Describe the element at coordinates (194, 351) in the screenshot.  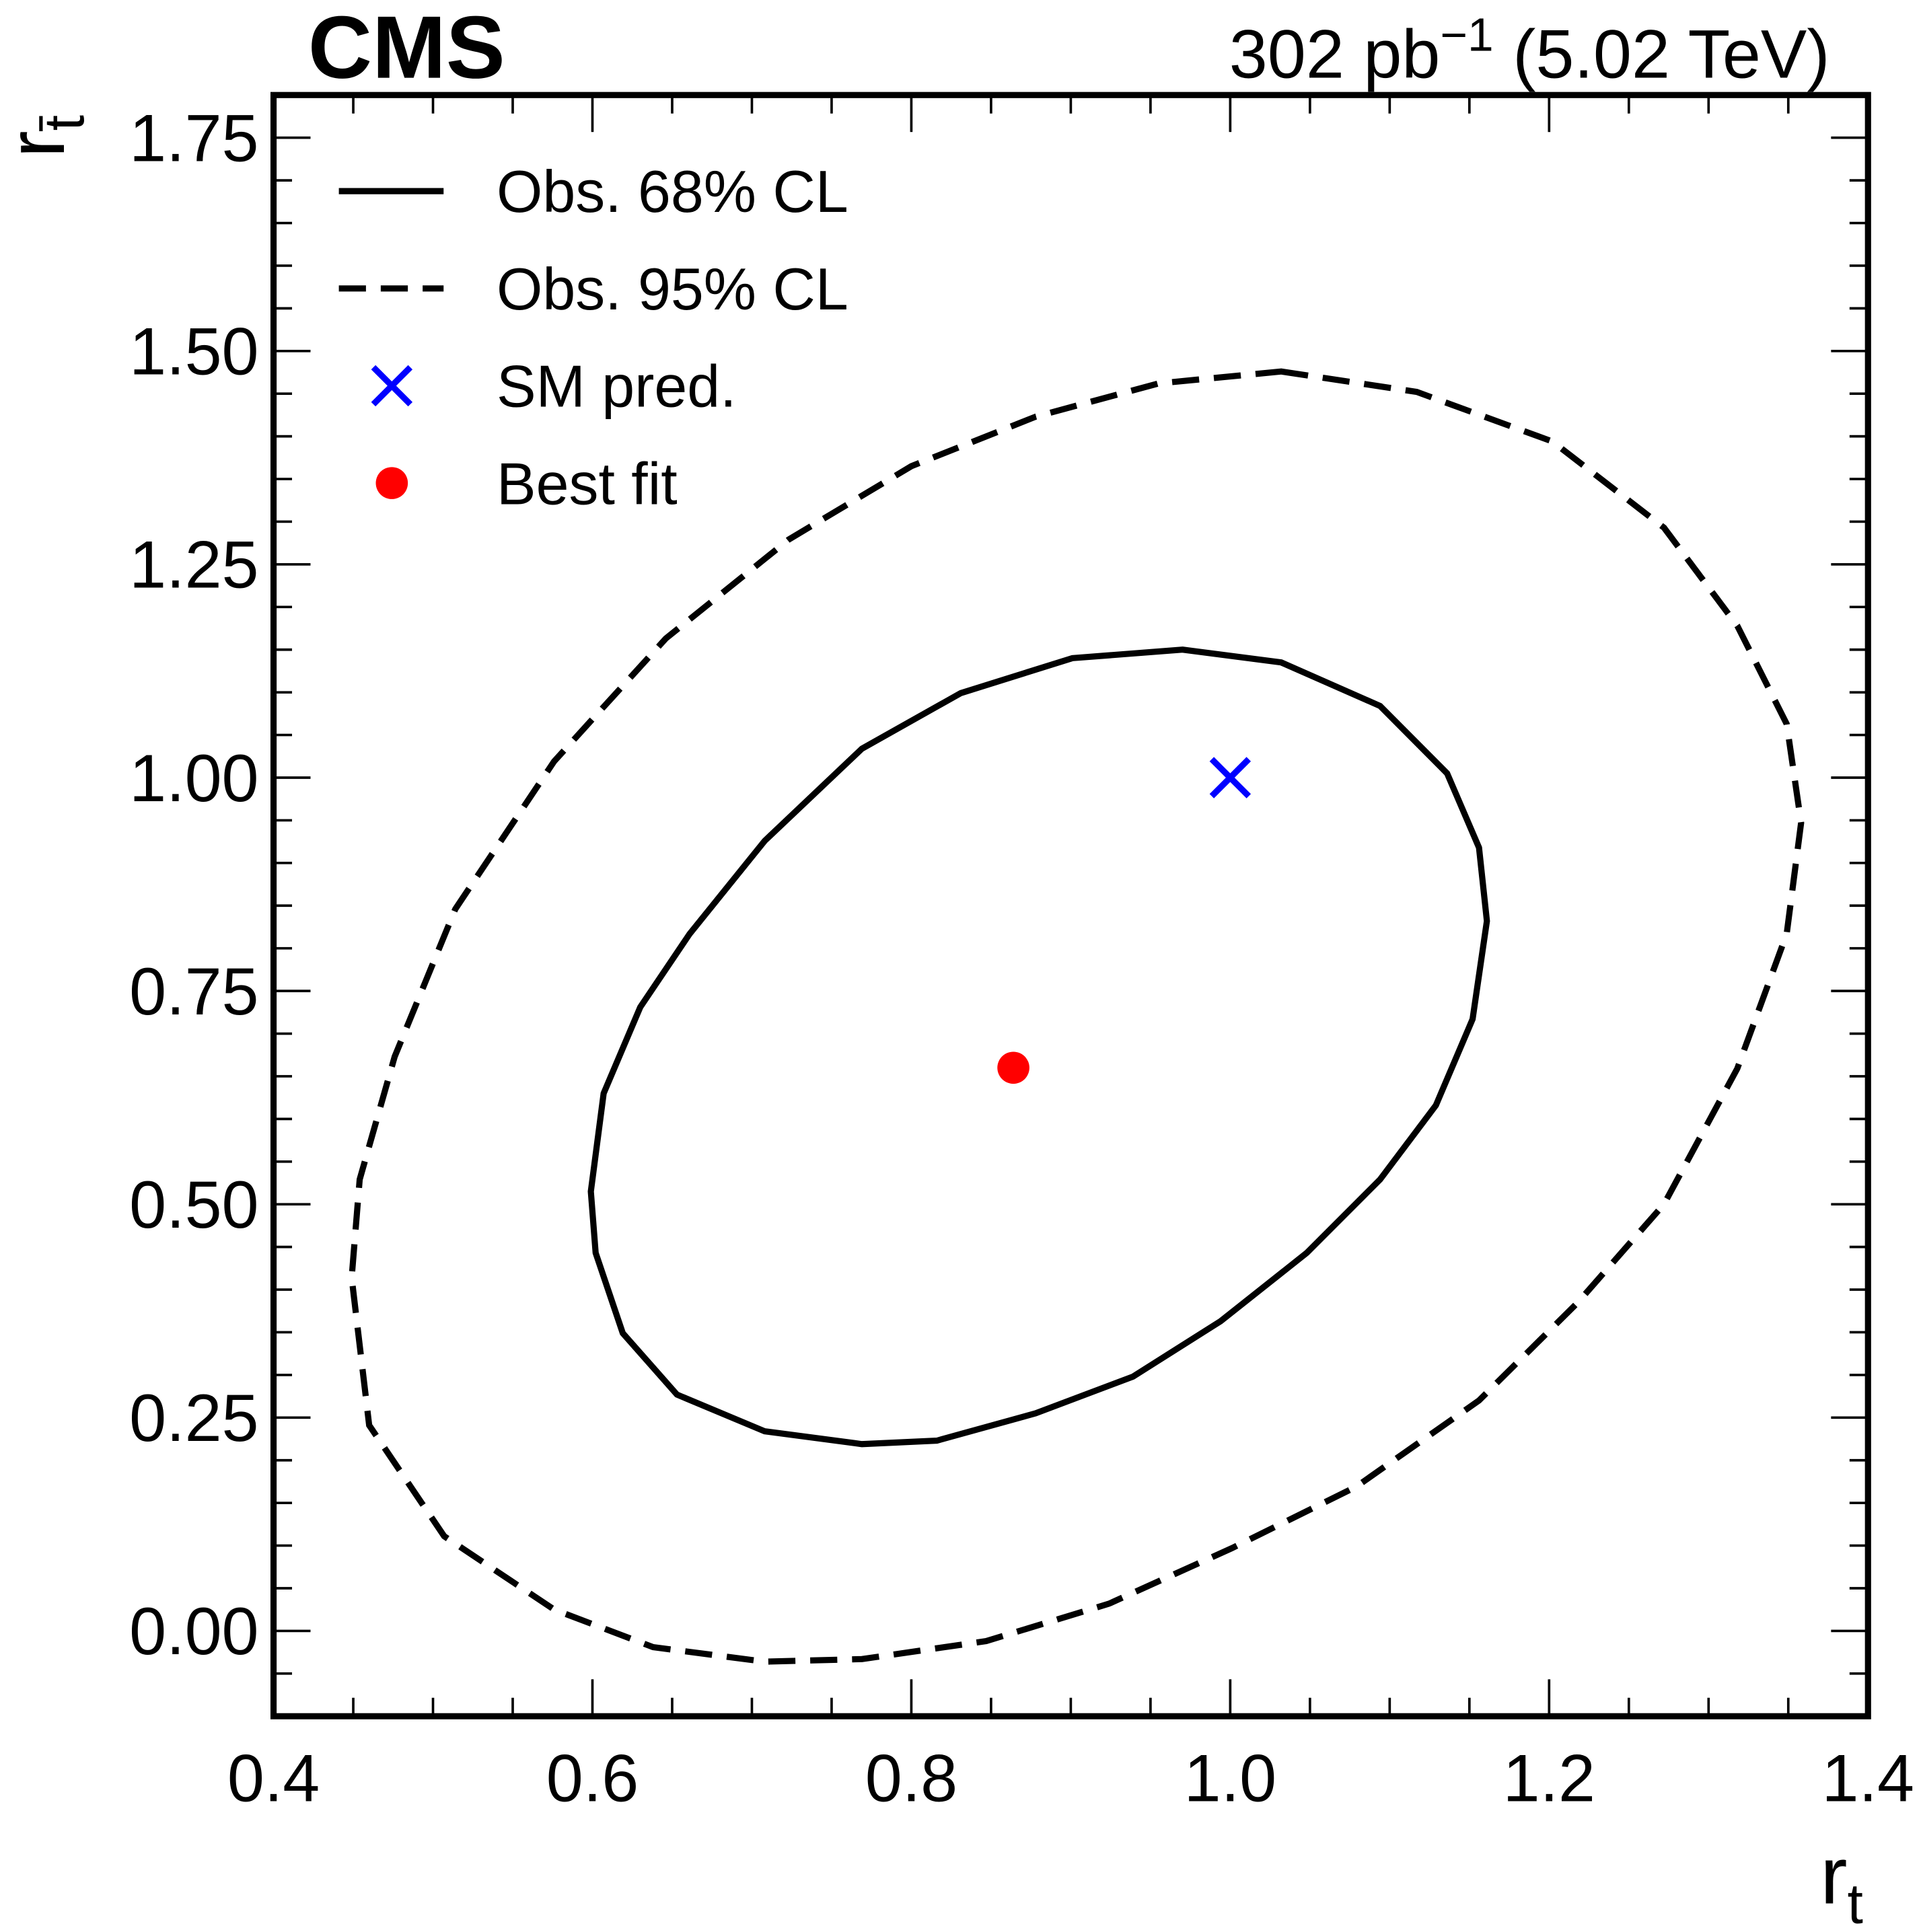
I see `y-tick-label: 1.50` at that location.